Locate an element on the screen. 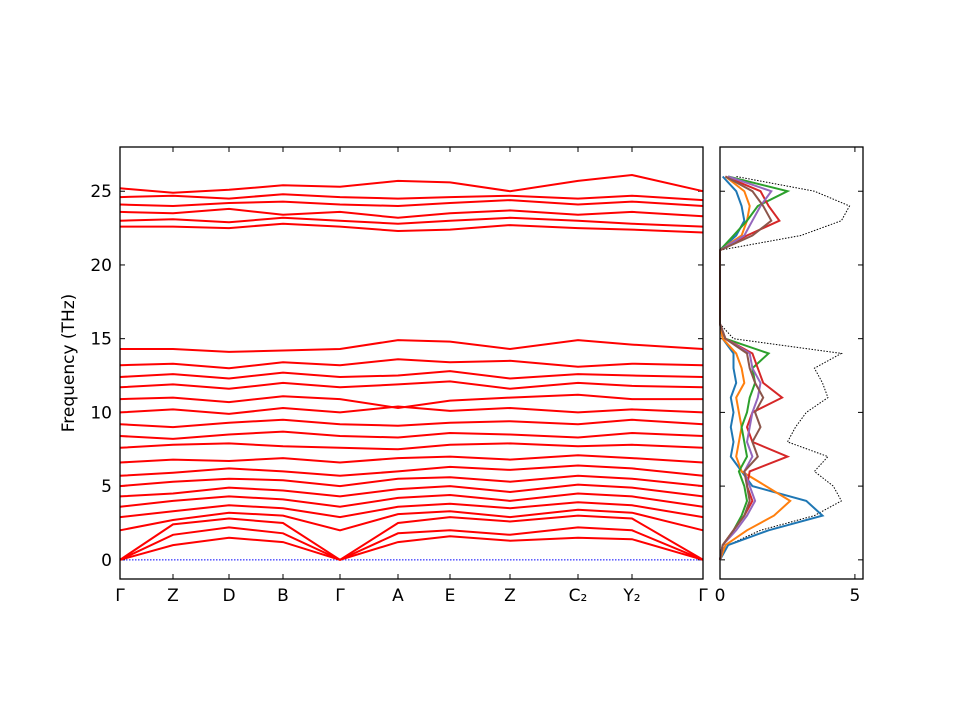 This screenshot has width=960, height=720. y-tick-label: 5 is located at coordinates (106, 487).